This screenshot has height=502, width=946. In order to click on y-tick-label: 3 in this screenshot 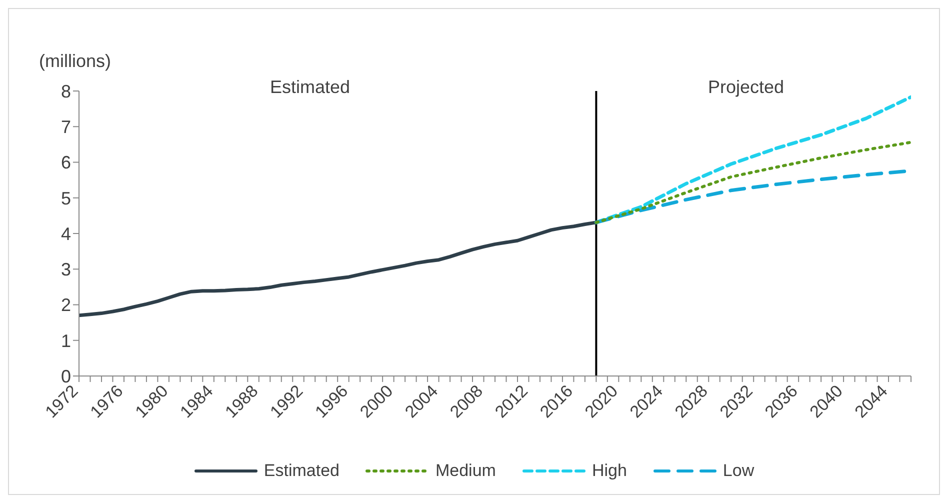, I will do `click(65, 270)`.